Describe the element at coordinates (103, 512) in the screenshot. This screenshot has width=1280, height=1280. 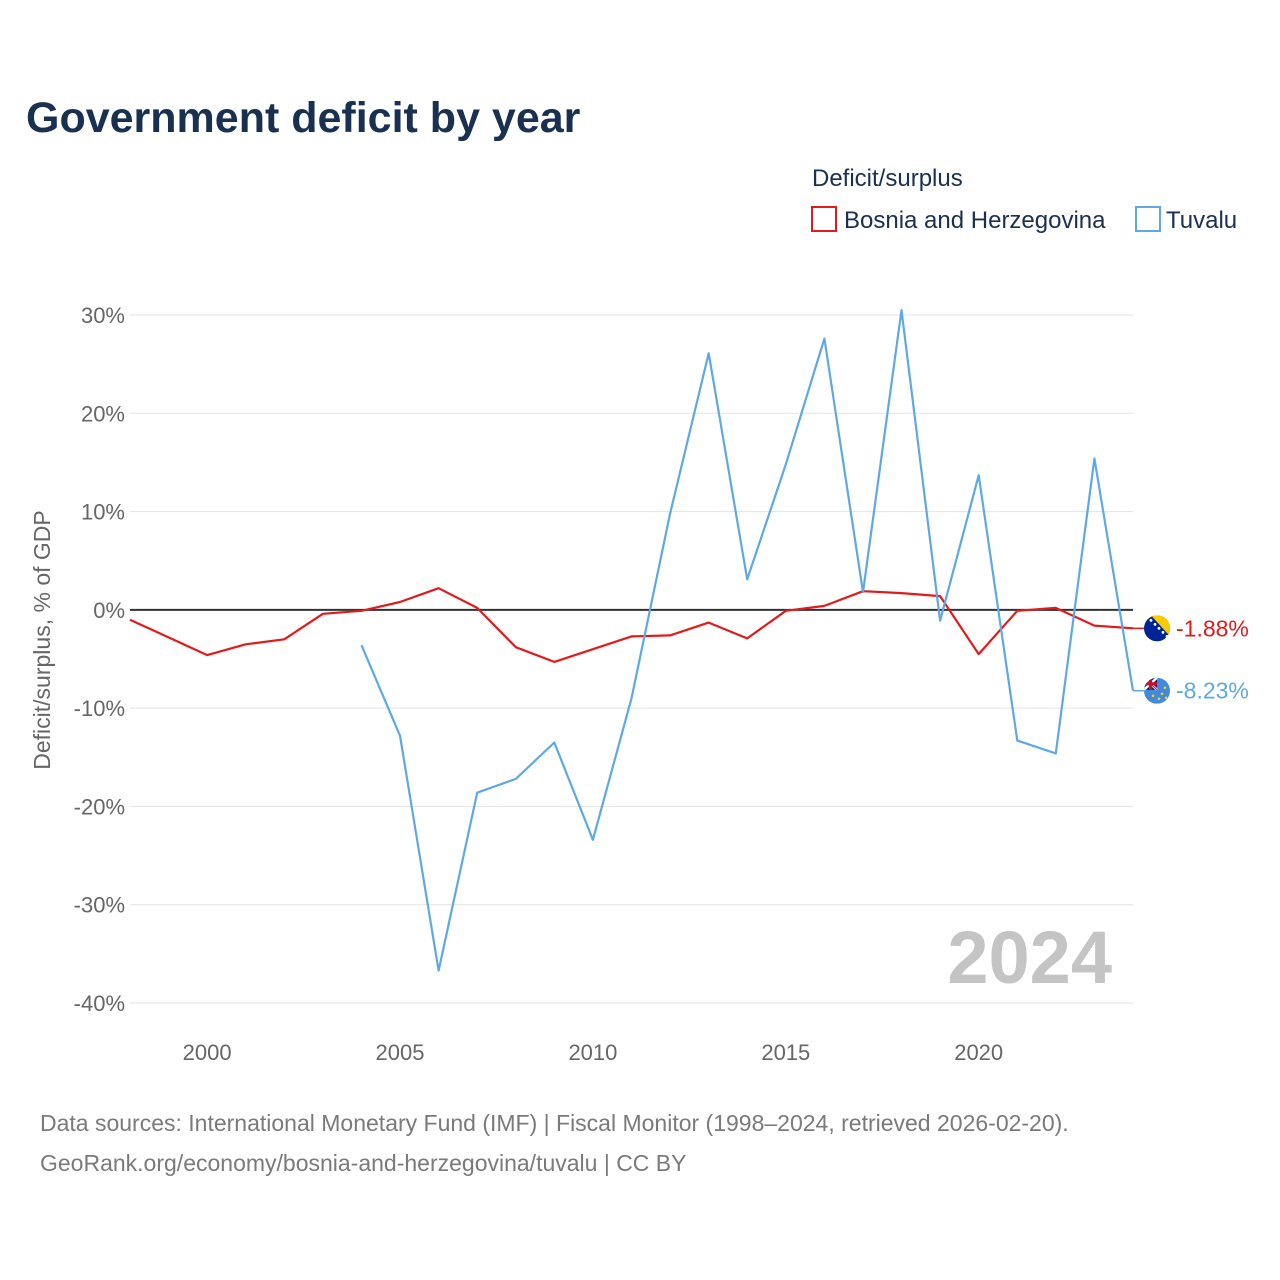
I see `y-tick-label: 10%` at that location.